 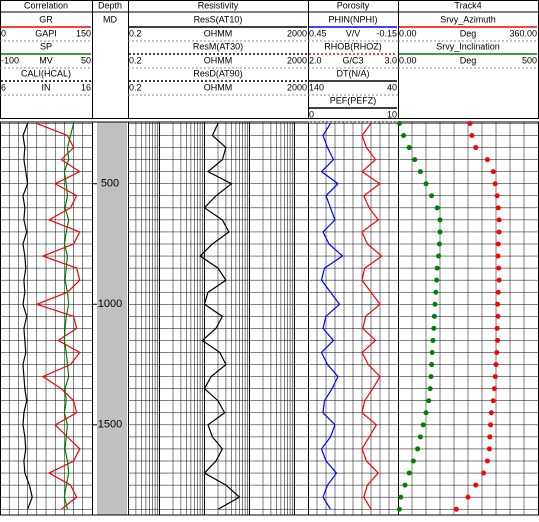 What do you see at coordinates (390, 60) in the screenshot?
I see `scale-right: 3.0` at bounding box center [390, 60].